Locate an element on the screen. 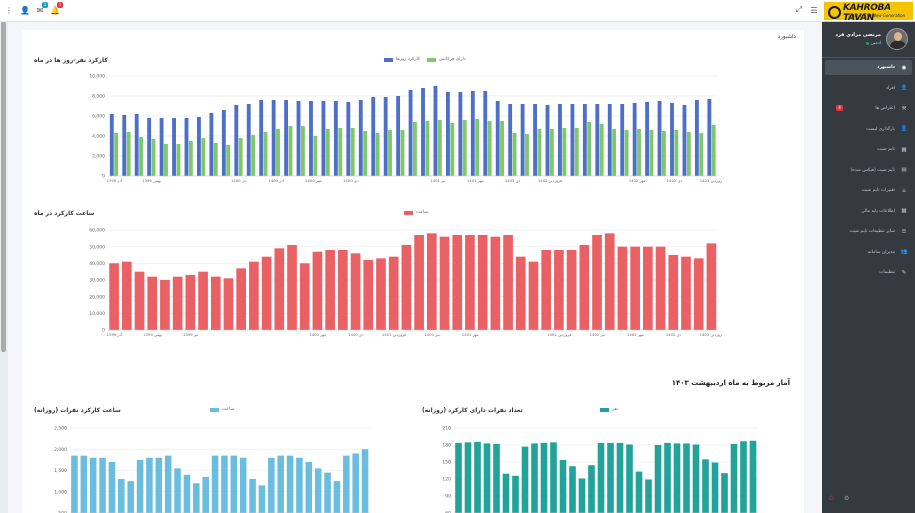 The image size is (915, 513). sidebar-item-10: تنظیمات ✎ is located at coordinates (868, 272).